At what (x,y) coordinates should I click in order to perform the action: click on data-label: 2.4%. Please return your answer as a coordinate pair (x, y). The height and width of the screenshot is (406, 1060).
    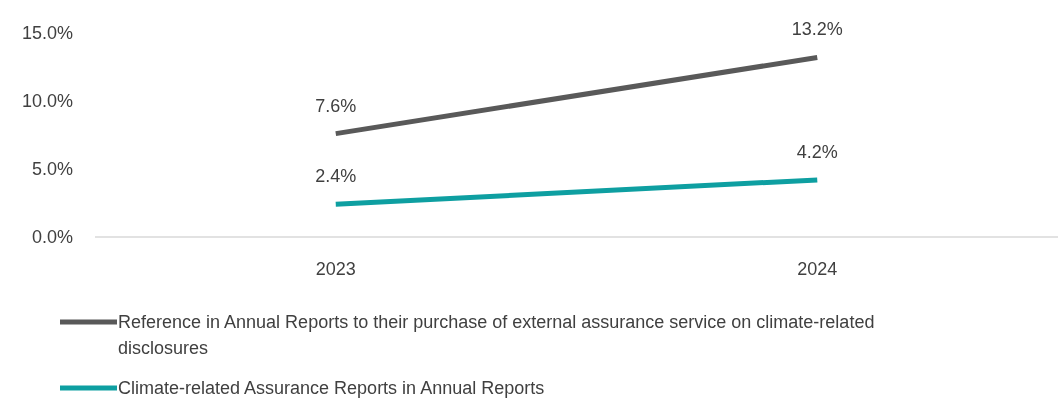
    Looking at the image, I should click on (336, 176).